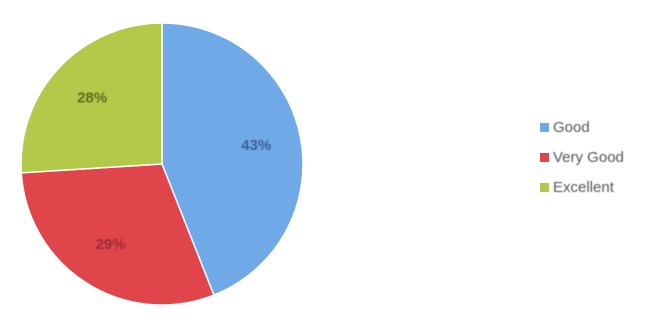  Describe the element at coordinates (544, 187) in the screenshot. I see `legend-swatch-excellent` at that location.